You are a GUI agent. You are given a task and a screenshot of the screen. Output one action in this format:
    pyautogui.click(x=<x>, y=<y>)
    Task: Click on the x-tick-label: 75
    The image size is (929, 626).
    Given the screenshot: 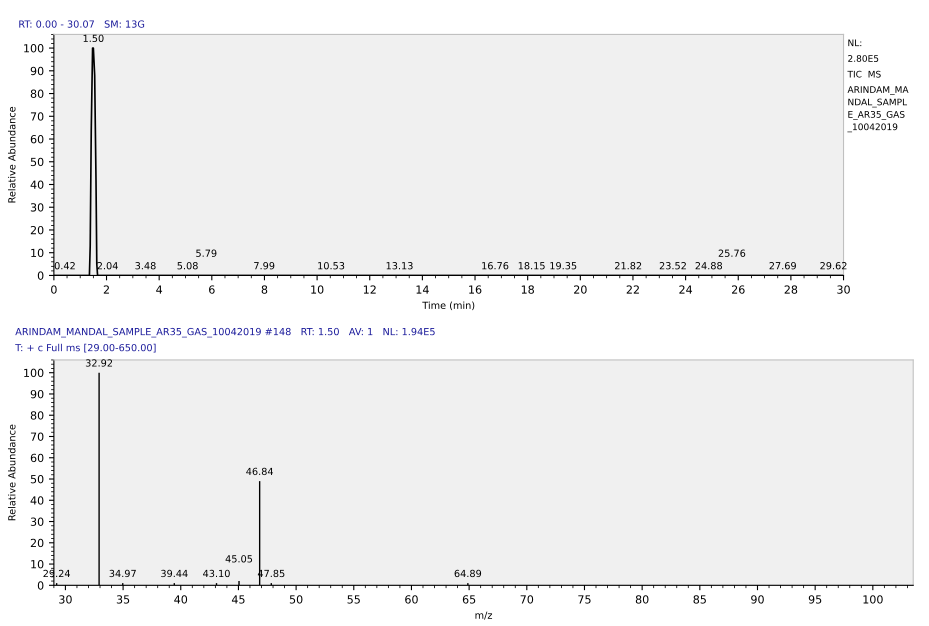 What is the action you would take?
    pyautogui.click(x=584, y=599)
    